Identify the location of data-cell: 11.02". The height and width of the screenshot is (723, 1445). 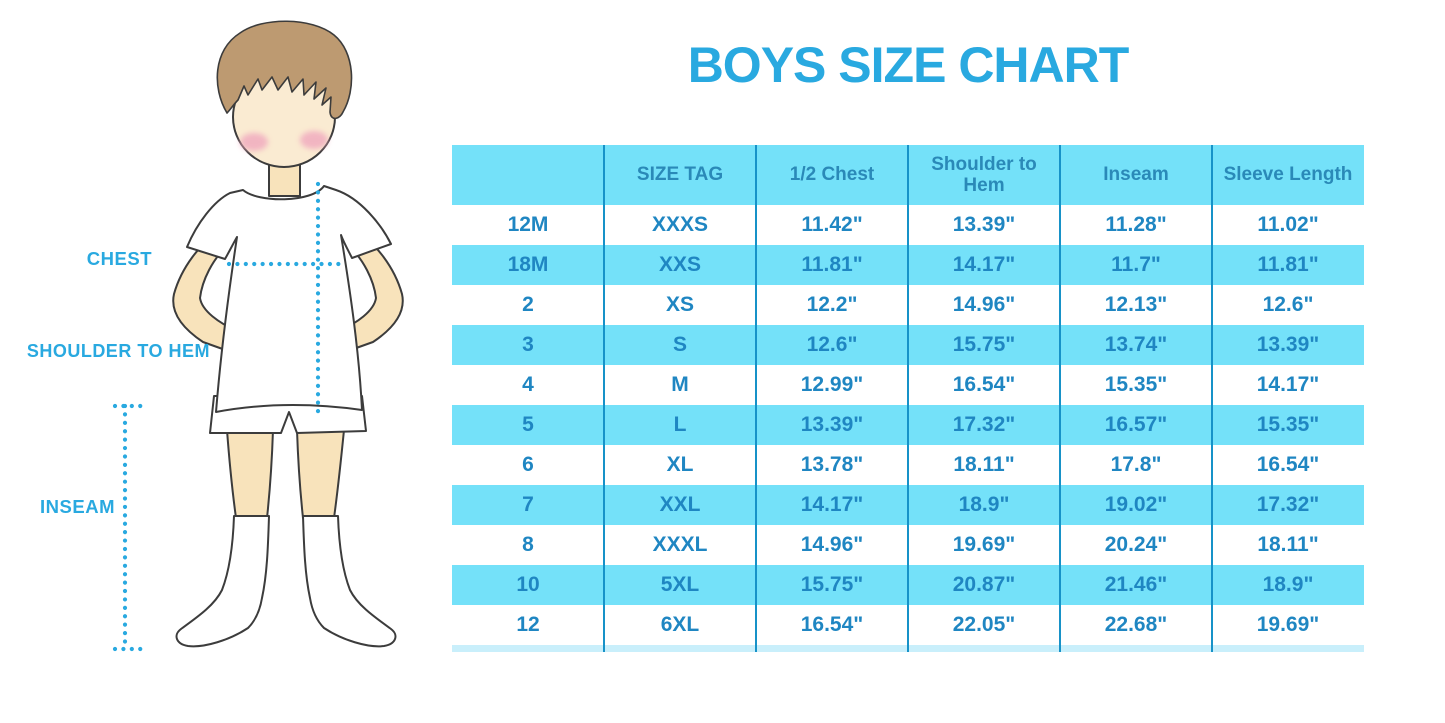
(1288, 224).